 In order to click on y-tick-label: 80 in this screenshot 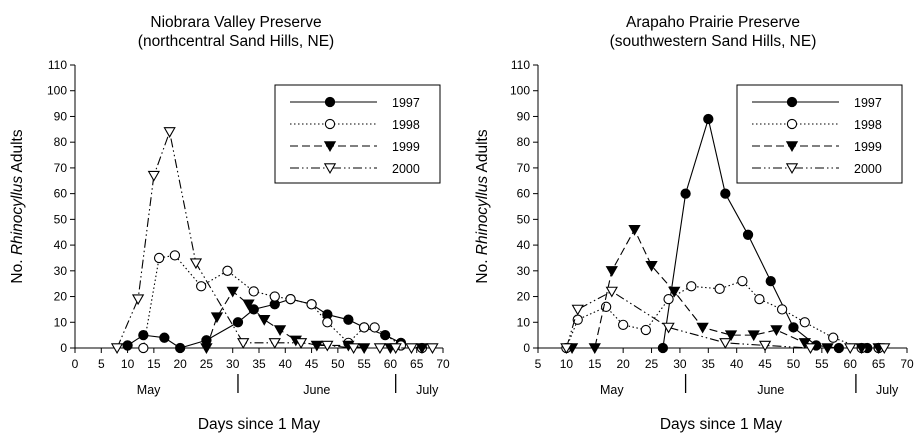, I will do `click(61, 142)`.